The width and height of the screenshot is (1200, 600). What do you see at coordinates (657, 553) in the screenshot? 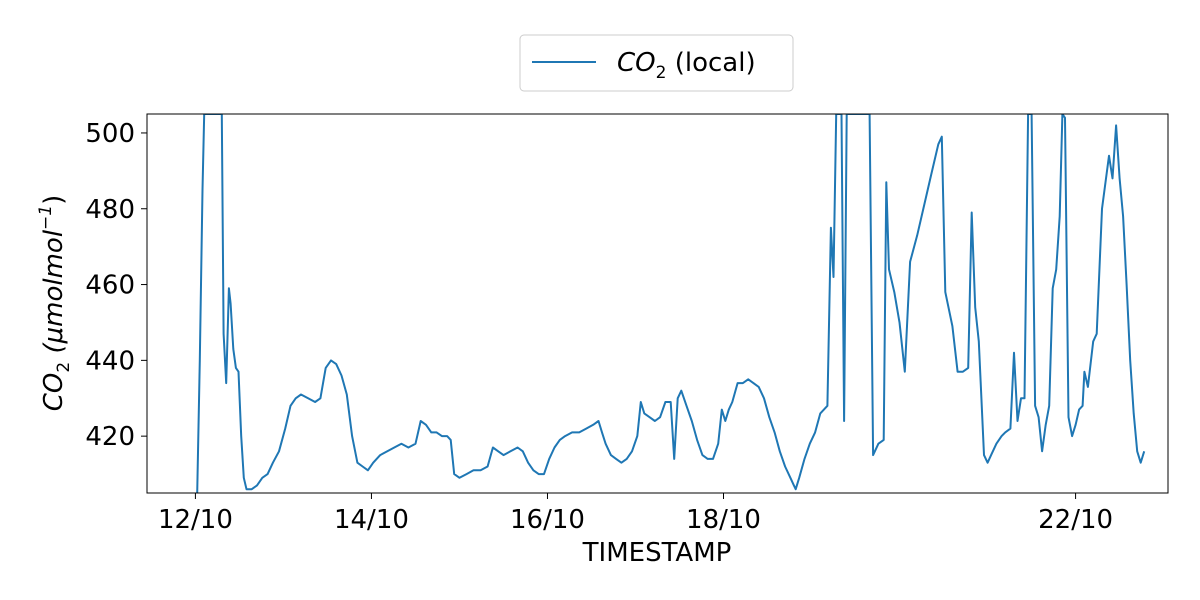
I see `x-axis-label: TIMESTAMP` at bounding box center [657, 553].